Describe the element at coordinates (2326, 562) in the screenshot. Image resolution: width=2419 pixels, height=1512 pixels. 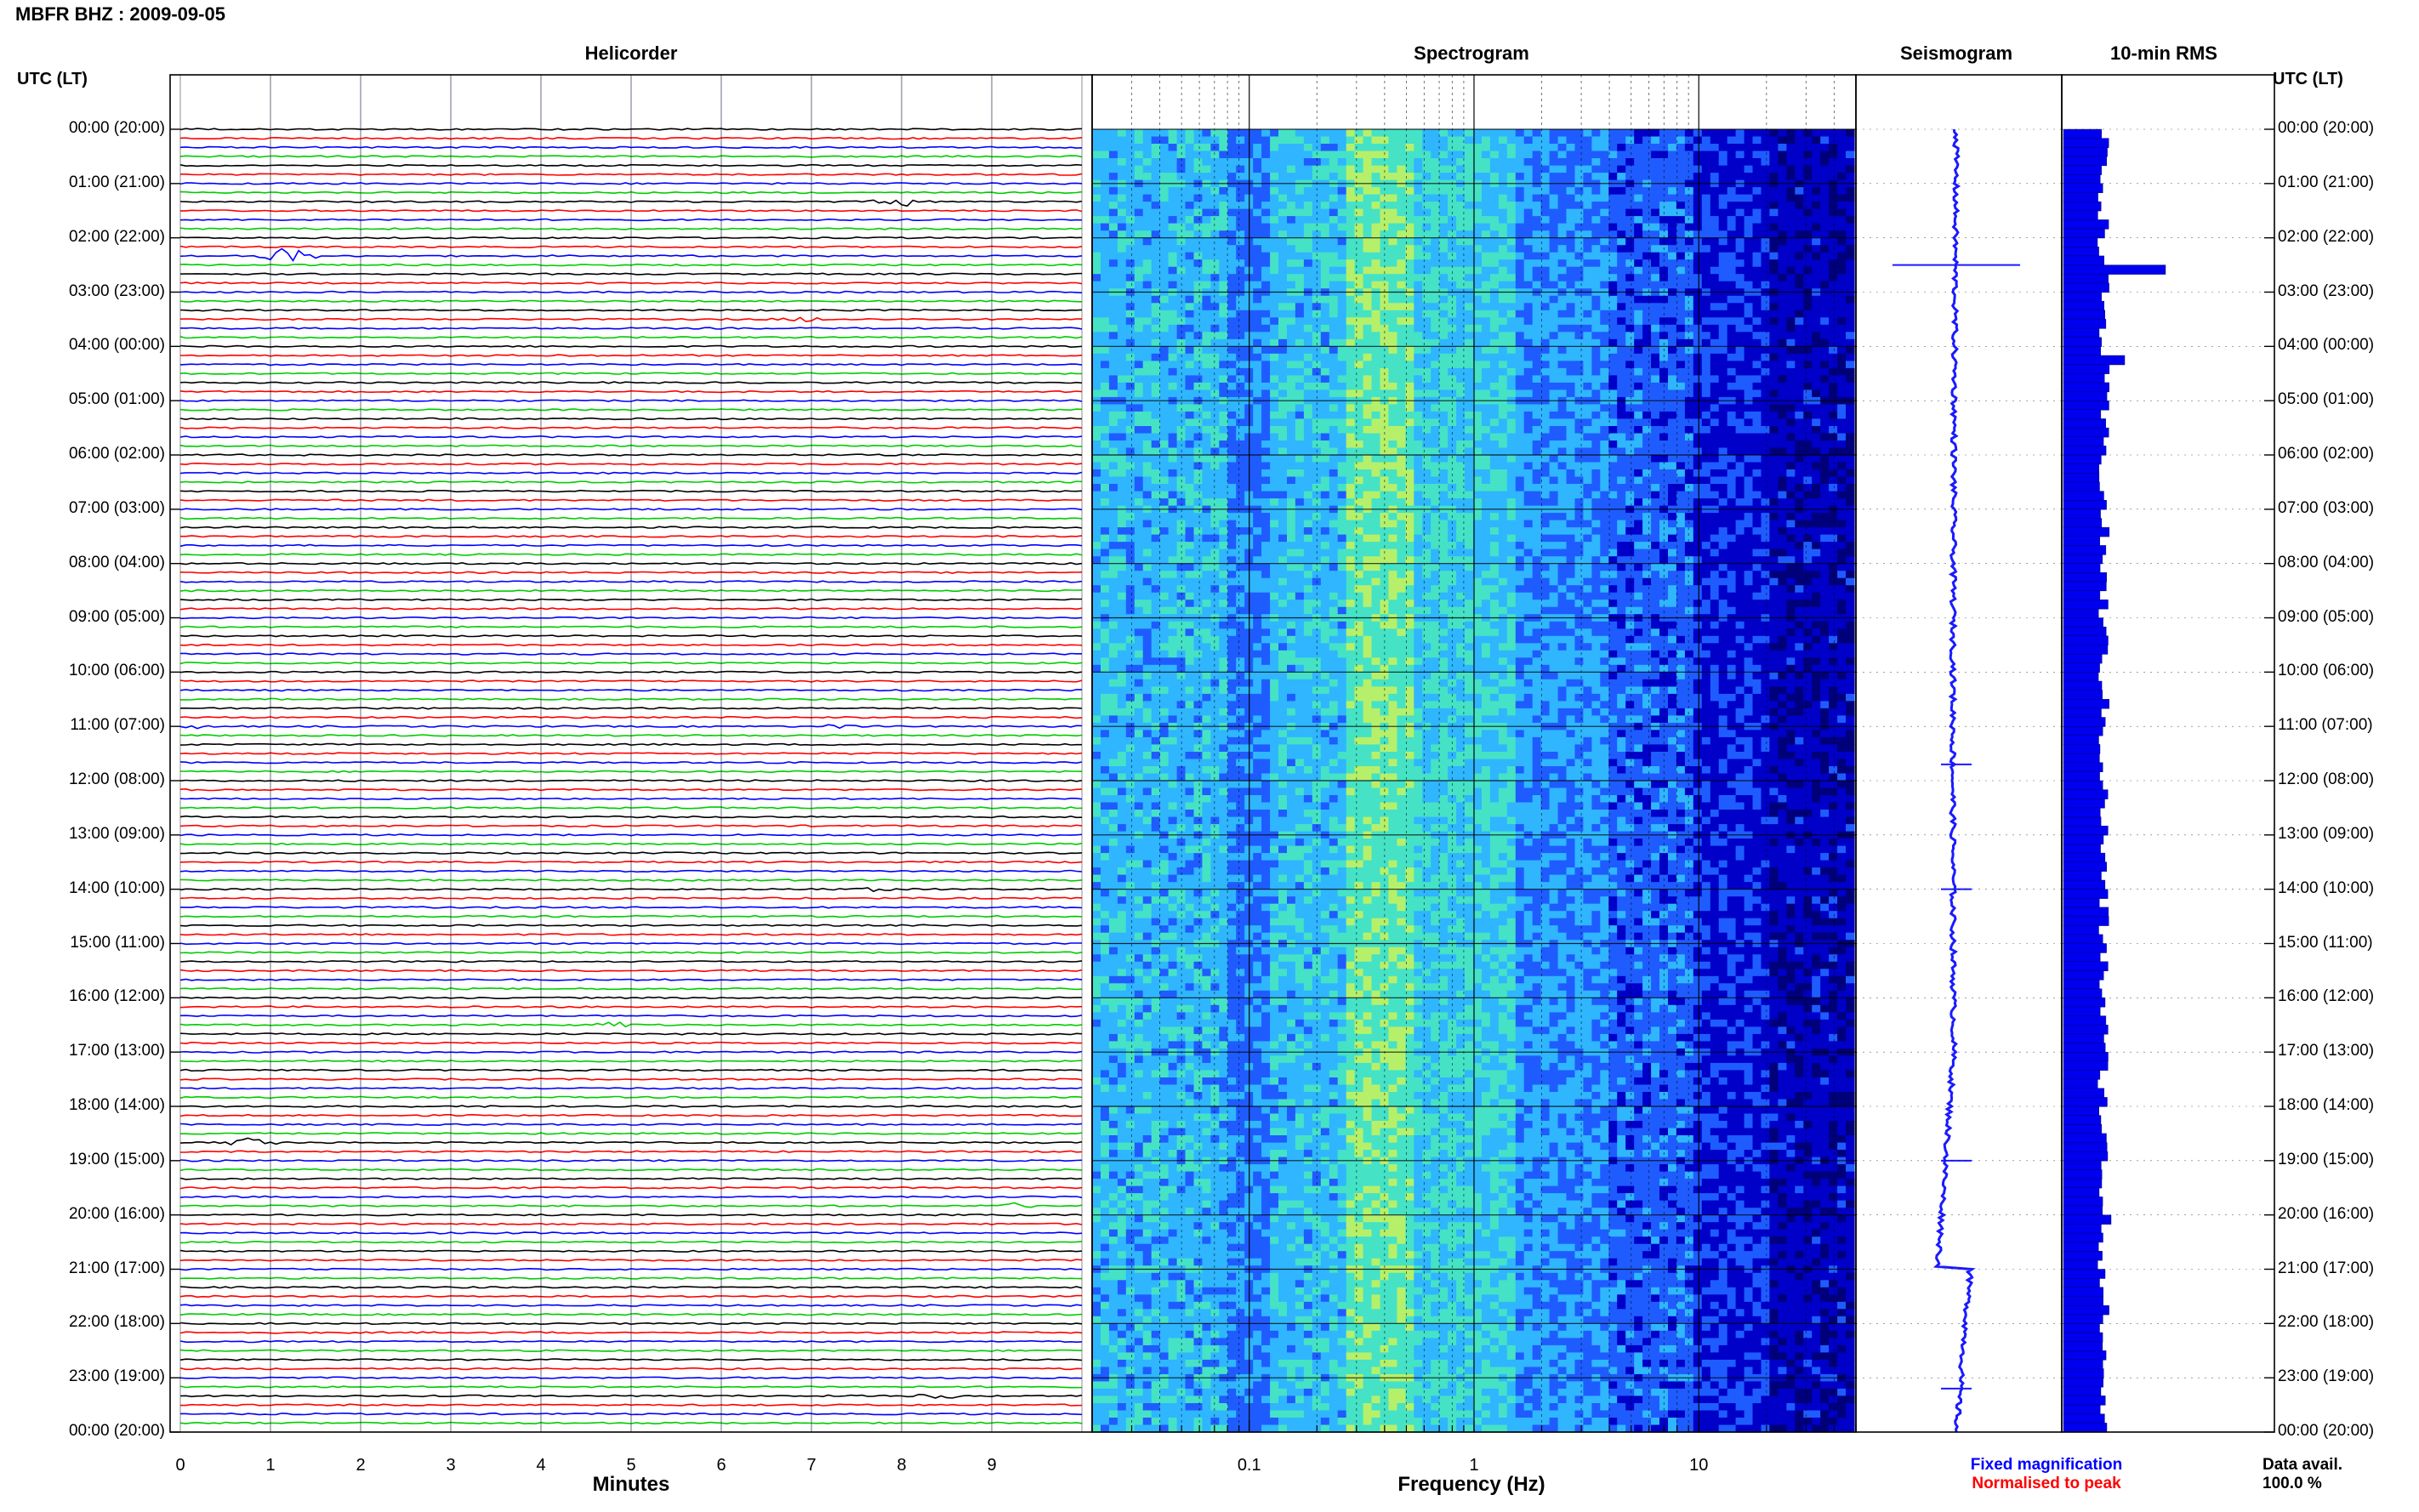
I see `time-tick-right: 08:00 (04:00)` at that location.